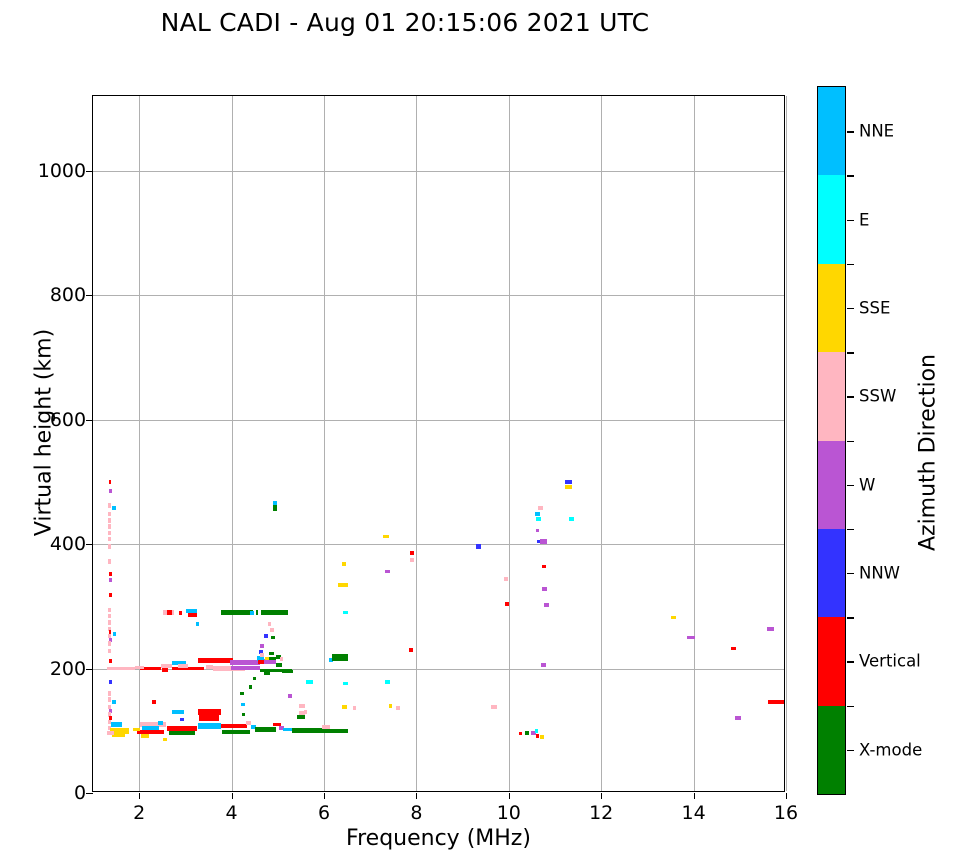  What do you see at coordinates (601, 813) in the screenshot?
I see `x-tick-label: 12` at bounding box center [601, 813].